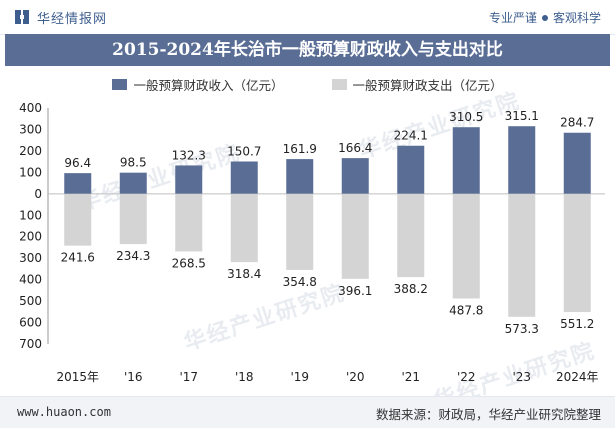 The width and height of the screenshot is (615, 428). I want to click on legend-item-expense: 一般预算财政支出（亿元）, so click(417, 84).